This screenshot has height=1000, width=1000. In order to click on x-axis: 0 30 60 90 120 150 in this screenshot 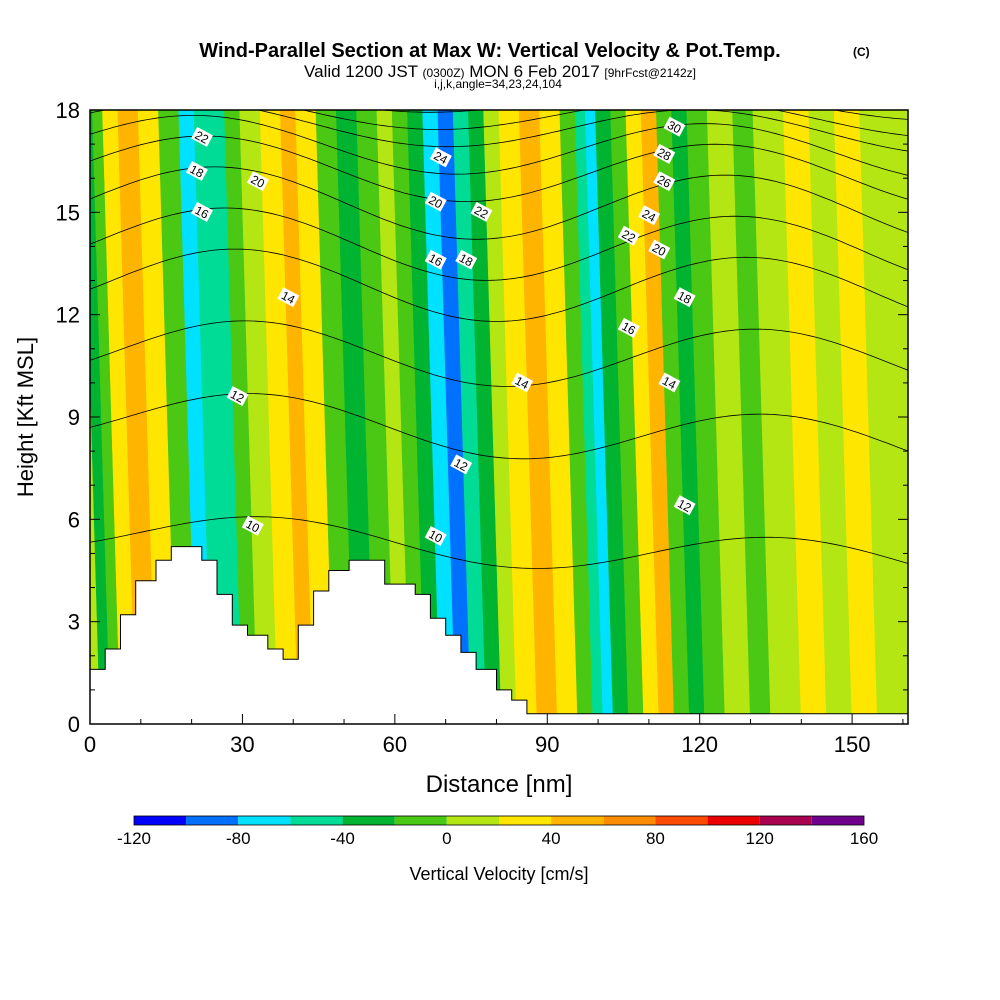, I will do `click(494, 735)`.